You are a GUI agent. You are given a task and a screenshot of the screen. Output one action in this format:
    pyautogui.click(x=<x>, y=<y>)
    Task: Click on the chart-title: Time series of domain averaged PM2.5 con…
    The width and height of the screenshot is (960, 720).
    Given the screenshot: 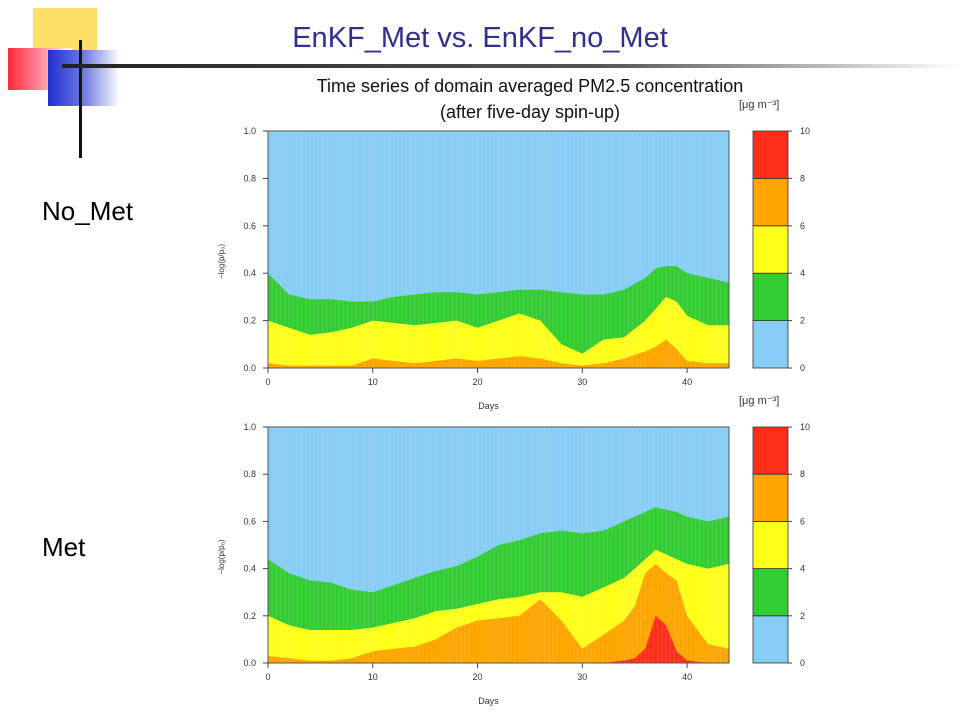 What is the action you would take?
    pyautogui.click(x=530, y=99)
    